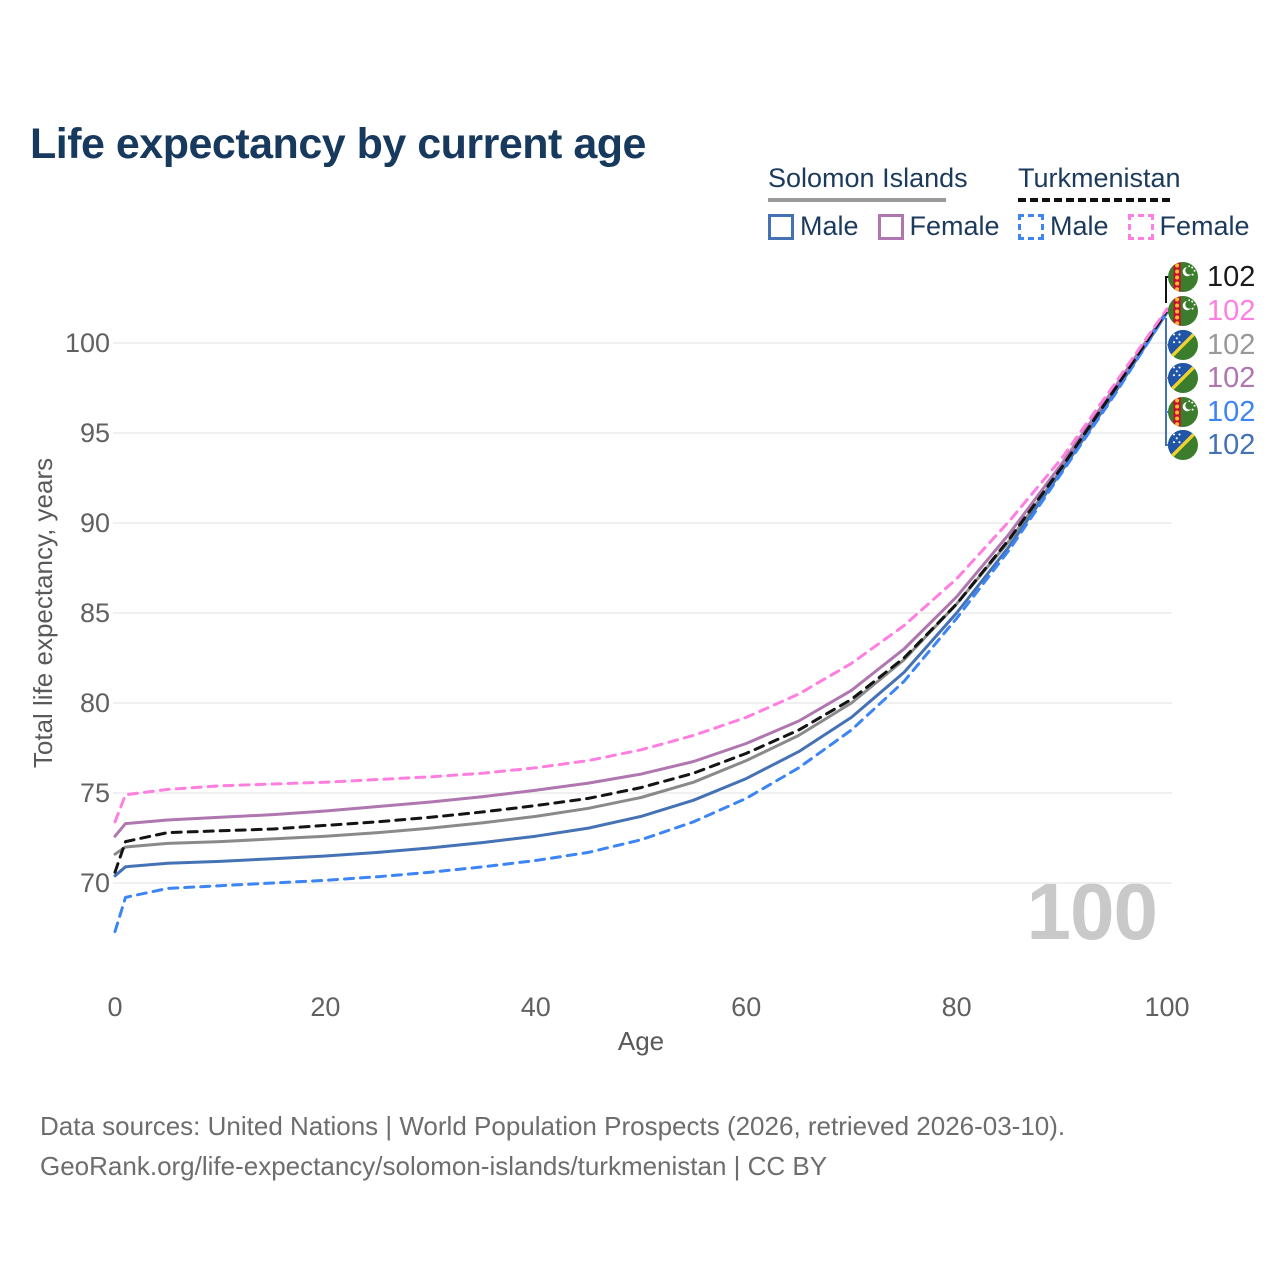 The image size is (1280, 1280). I want to click on legend-group-turkmenistan: Turkmenistan Male Female, so click(1143, 202).